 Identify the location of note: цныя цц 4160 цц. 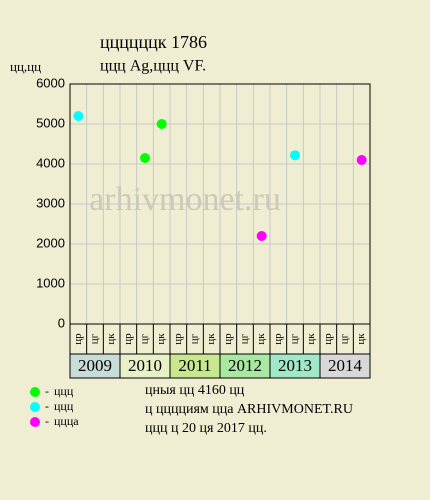
(195, 390).